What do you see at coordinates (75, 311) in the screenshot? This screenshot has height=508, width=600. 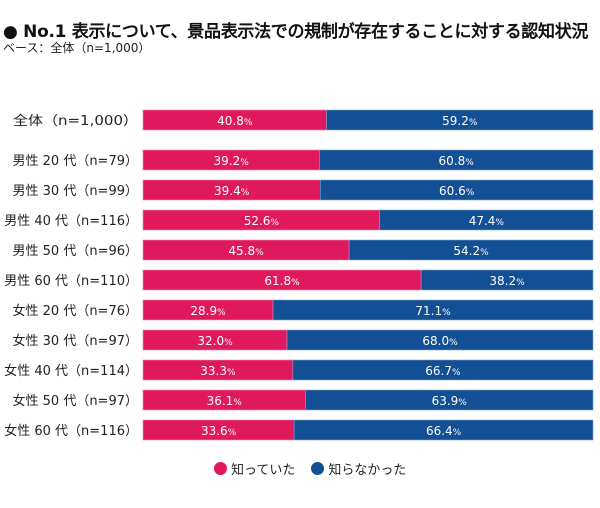 I see `category-label: 女性 20 代（n=76）` at bounding box center [75, 311].